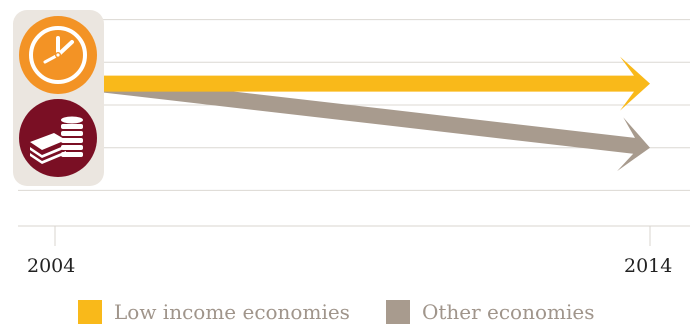 This screenshot has height=327, width=694. What do you see at coordinates (508, 312) in the screenshot?
I see `legend-label-other: Other economies` at bounding box center [508, 312].